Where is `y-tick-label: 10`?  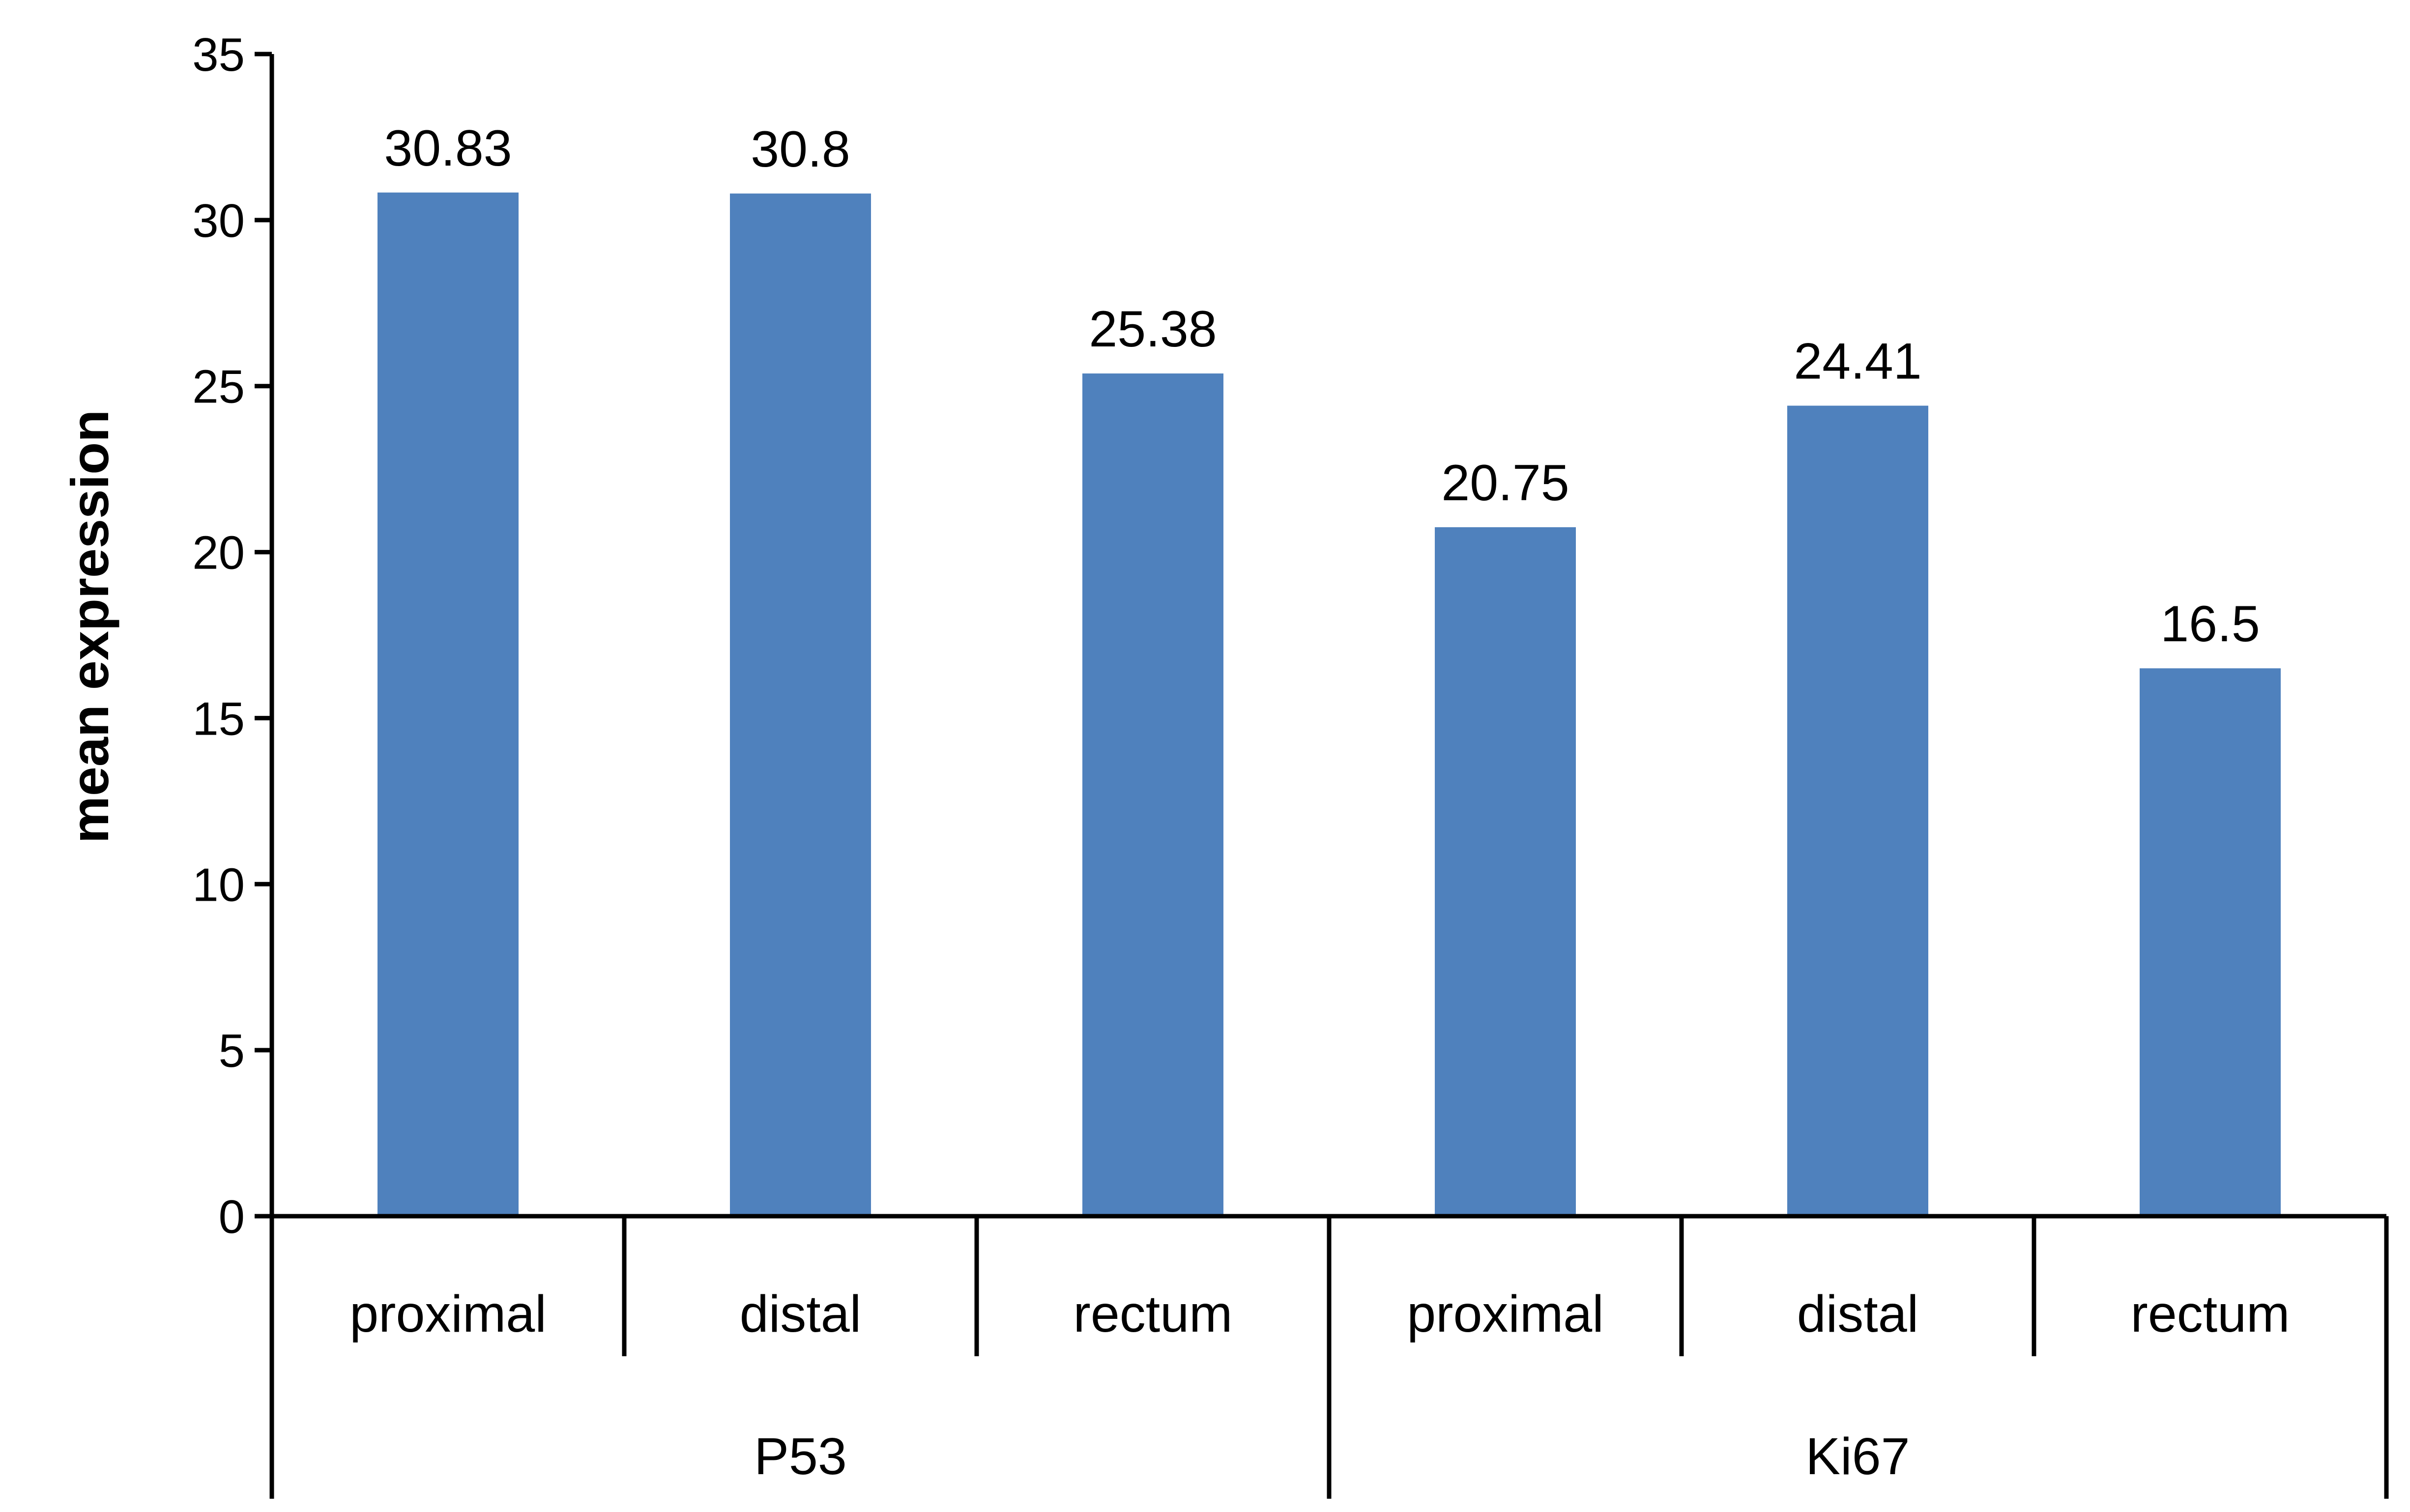
y-tick-label: 10 is located at coordinates (218, 885).